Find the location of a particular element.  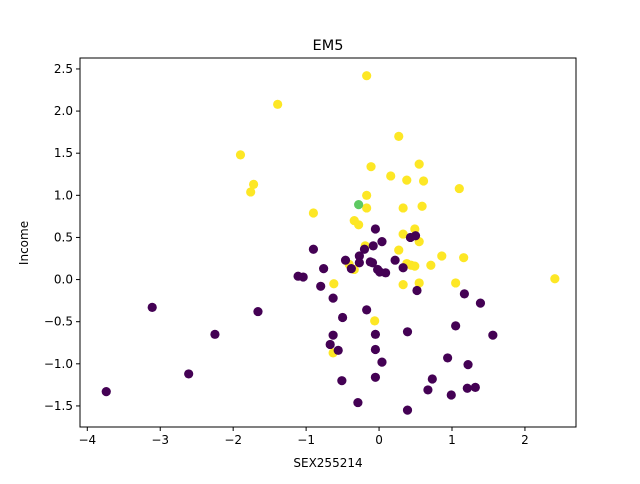

y-tick-label: −0.5 is located at coordinates (58, 322).